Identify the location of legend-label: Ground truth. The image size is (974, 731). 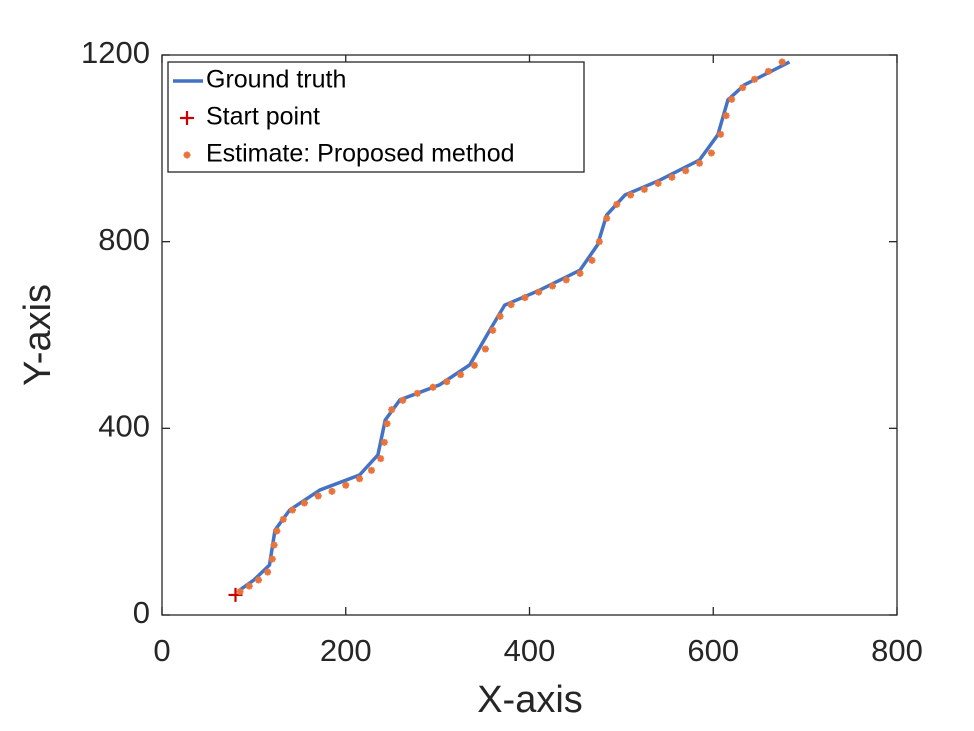
(276, 80).